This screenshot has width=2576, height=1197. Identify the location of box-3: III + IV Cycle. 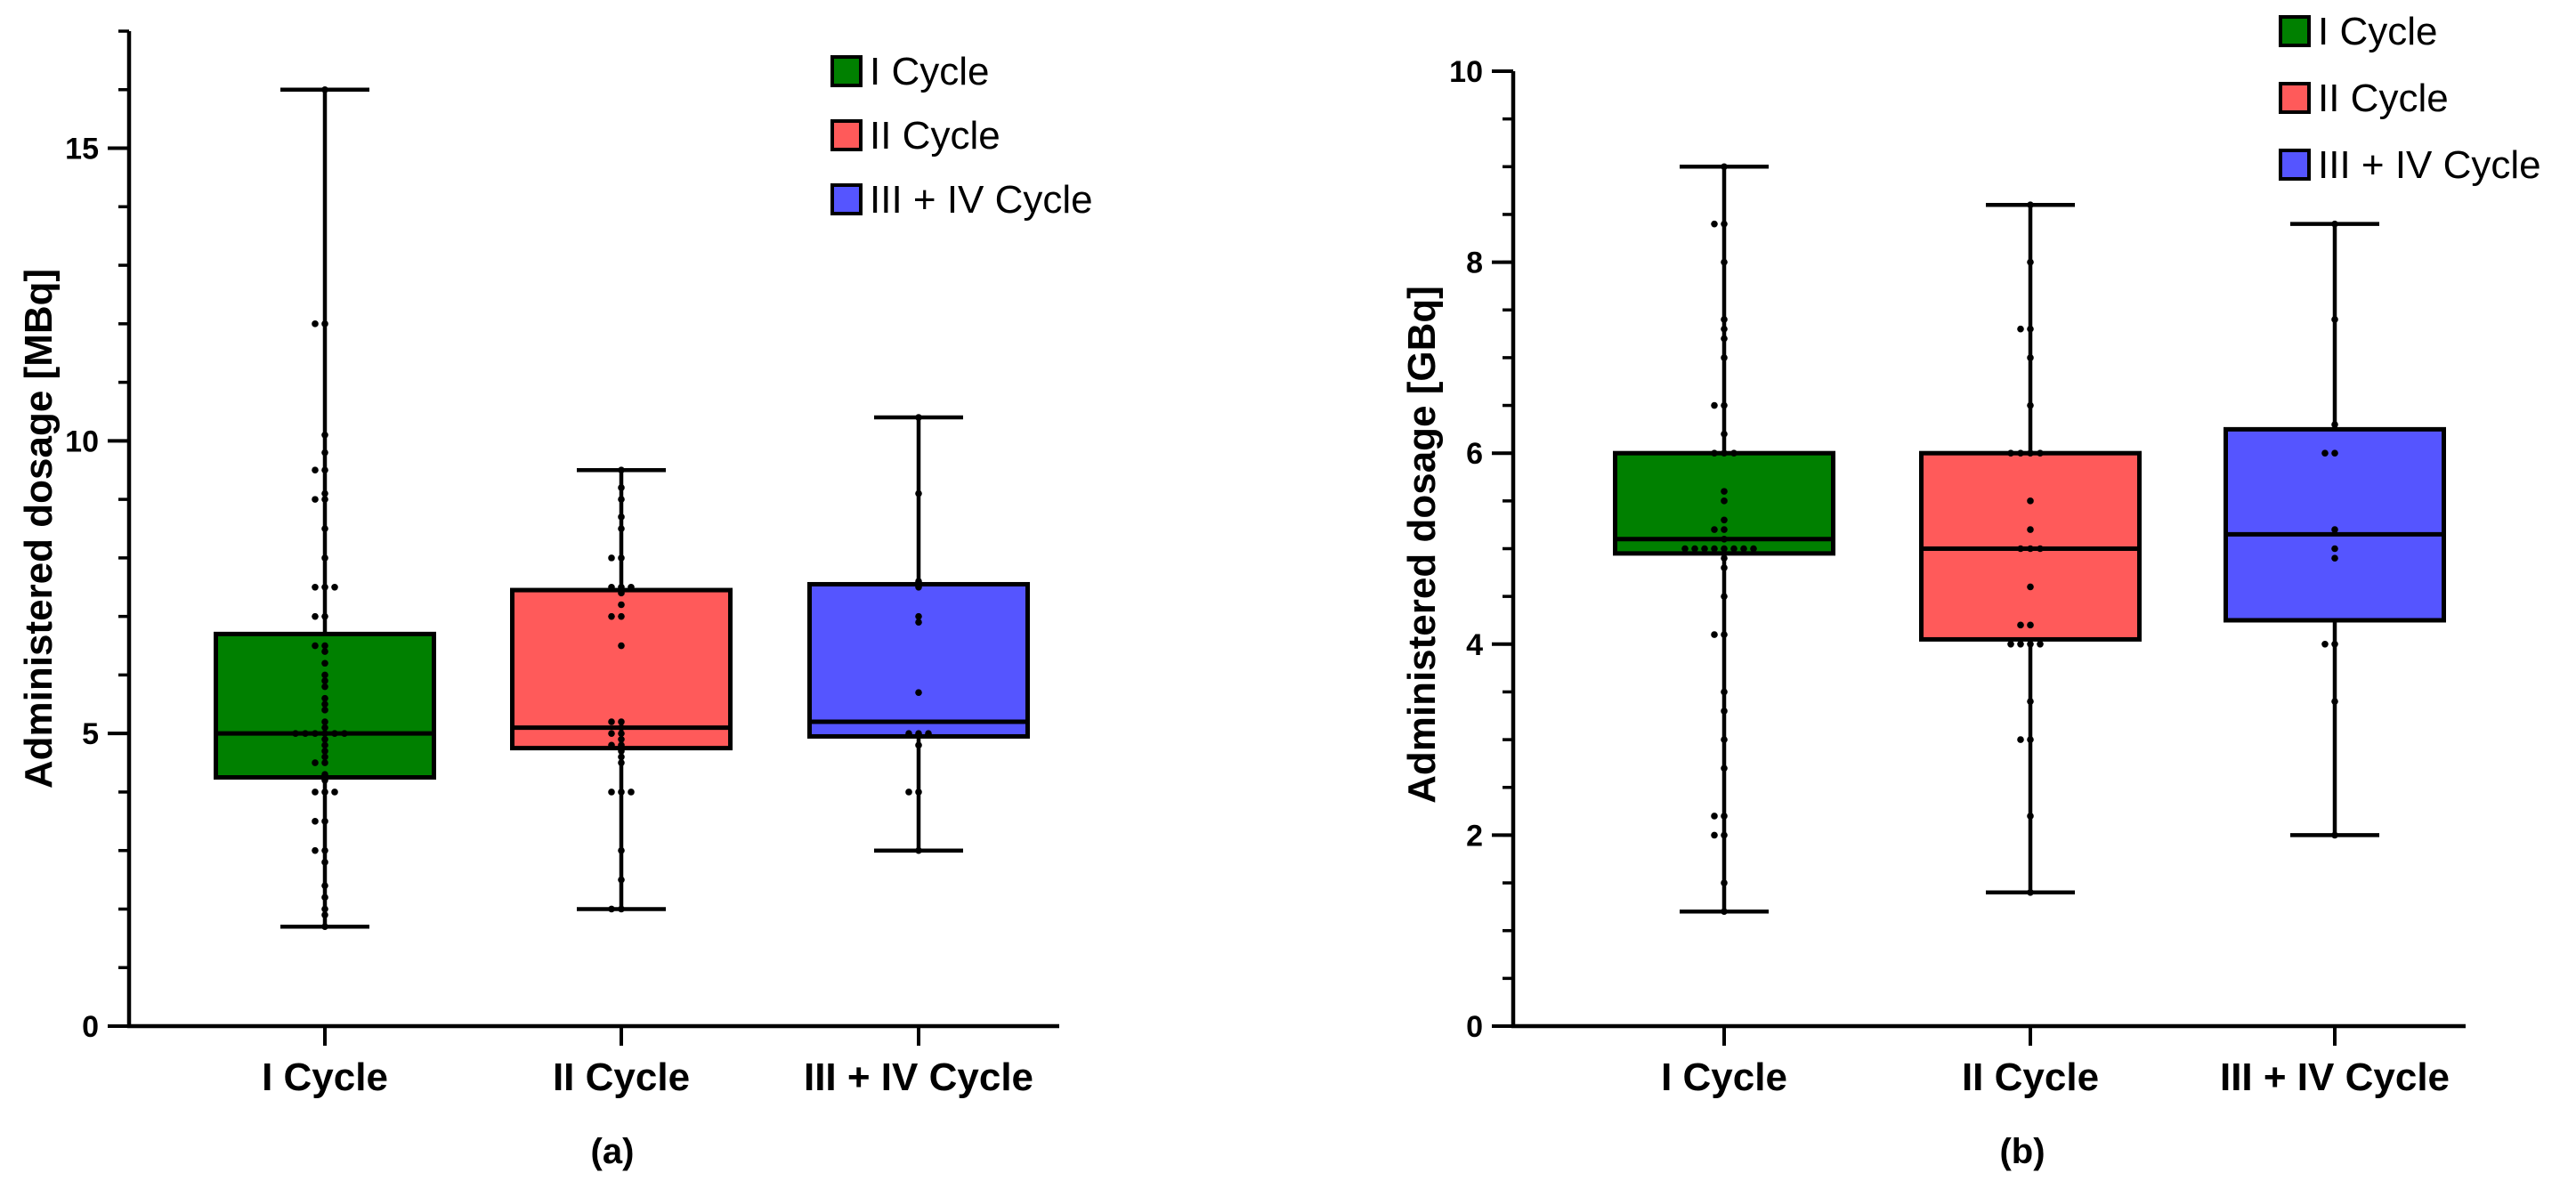
(919, 756).